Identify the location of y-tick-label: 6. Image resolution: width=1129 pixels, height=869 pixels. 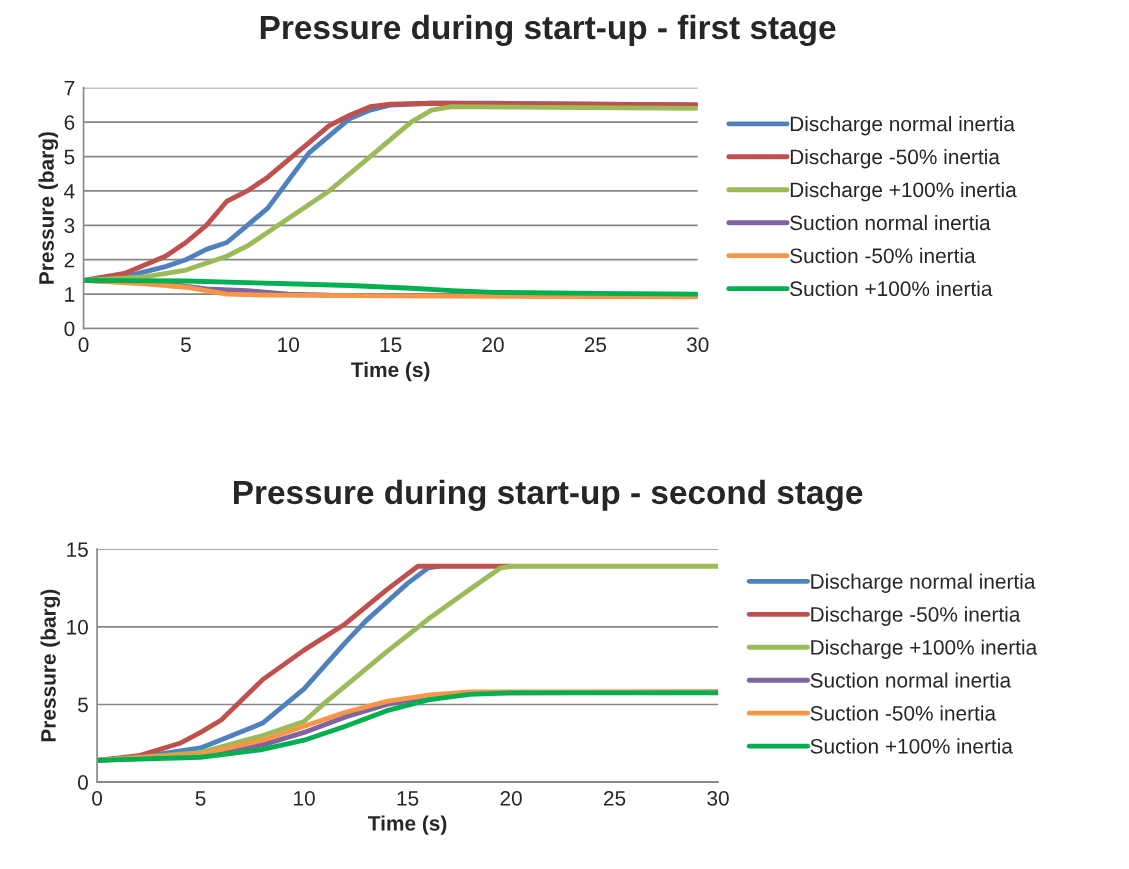
(69, 122).